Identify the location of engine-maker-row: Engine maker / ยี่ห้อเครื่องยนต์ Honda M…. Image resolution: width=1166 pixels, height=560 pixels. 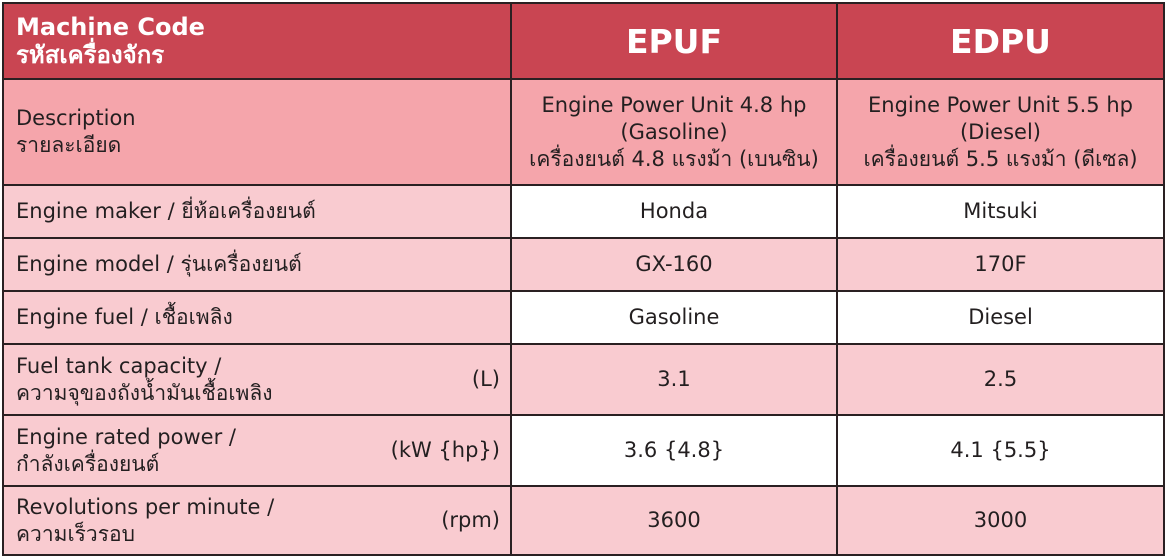
(583, 211).